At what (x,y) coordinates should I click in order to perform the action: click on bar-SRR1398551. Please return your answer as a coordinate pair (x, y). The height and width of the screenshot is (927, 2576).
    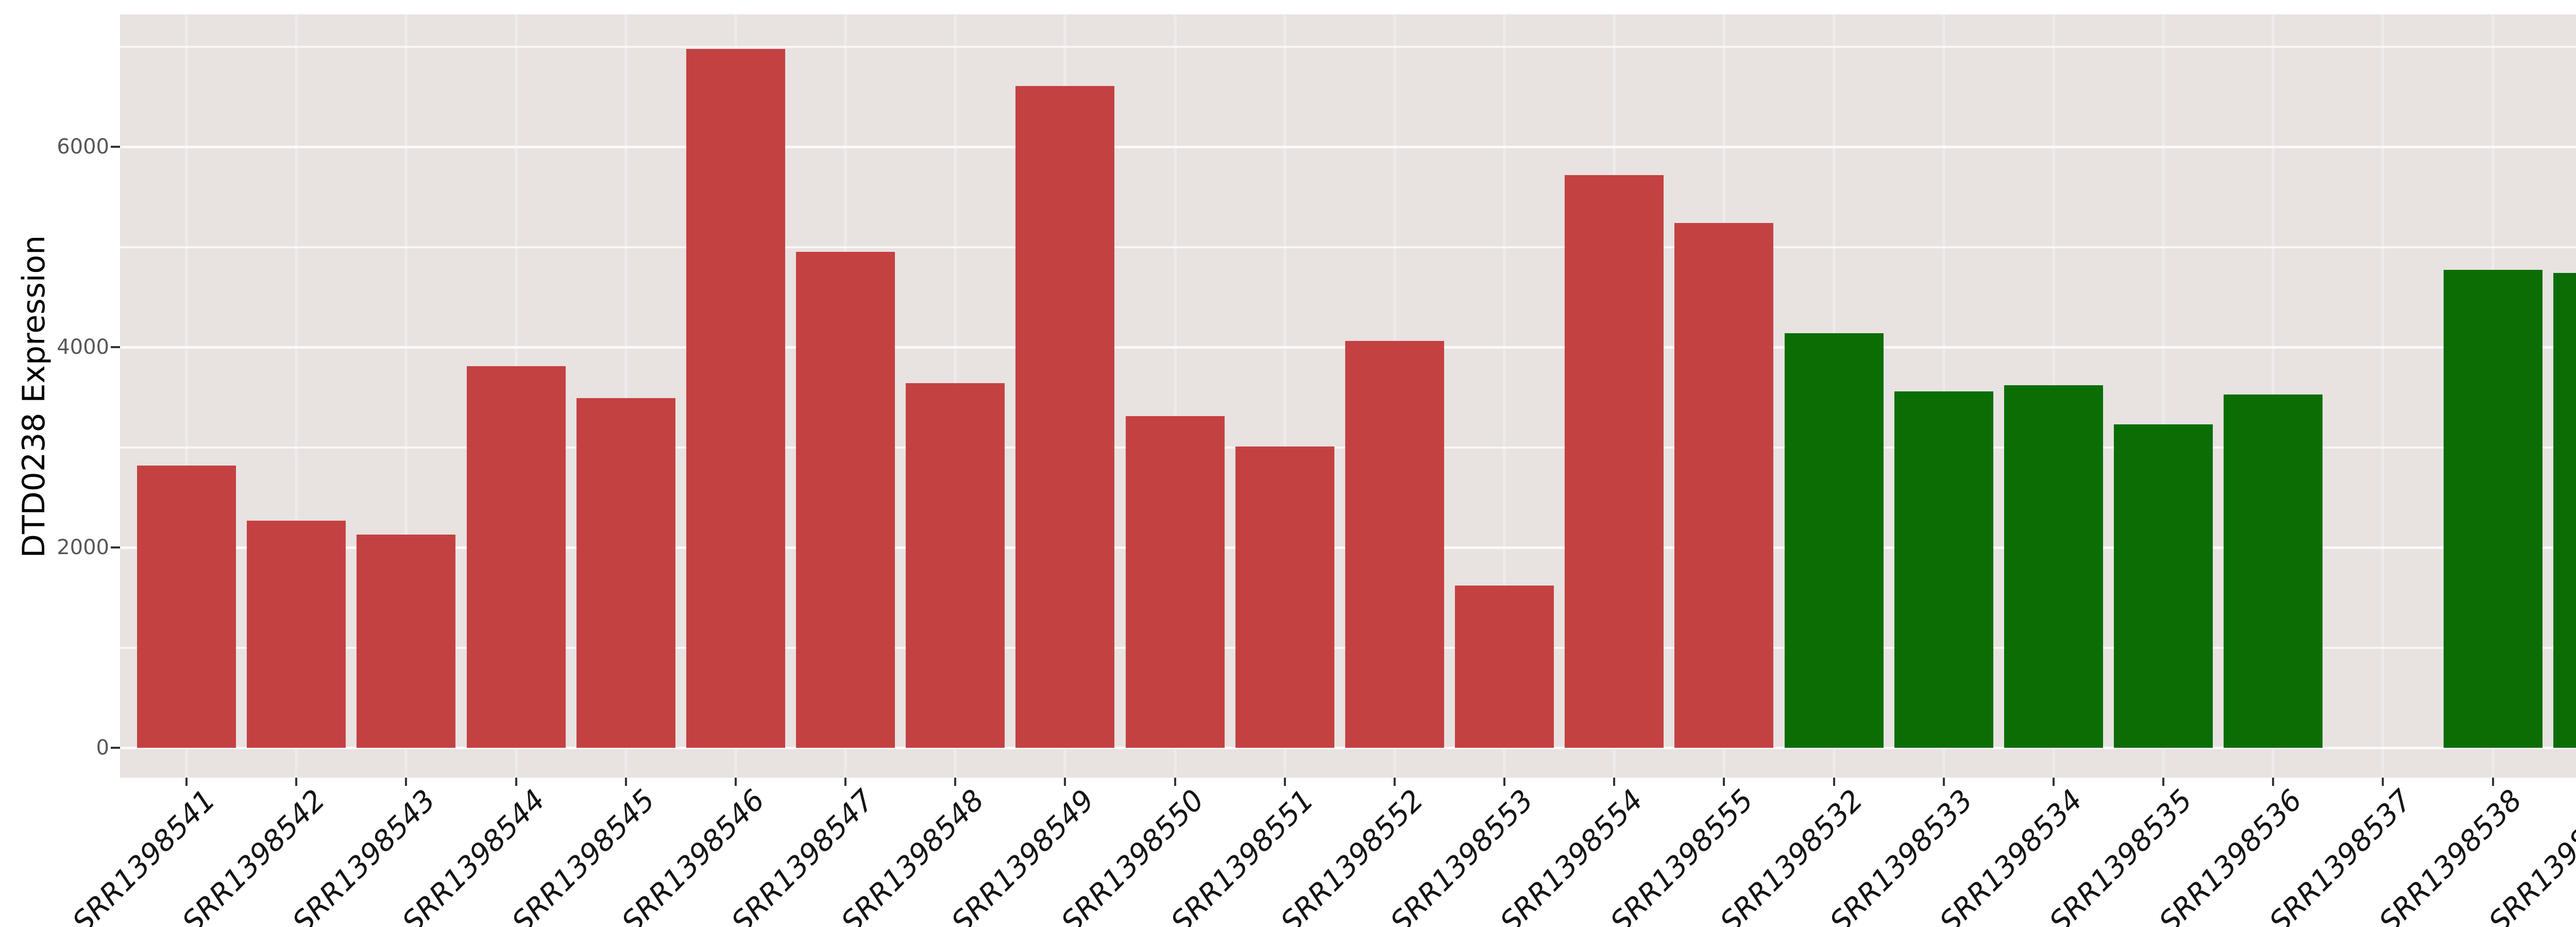
    Looking at the image, I should click on (1284, 597).